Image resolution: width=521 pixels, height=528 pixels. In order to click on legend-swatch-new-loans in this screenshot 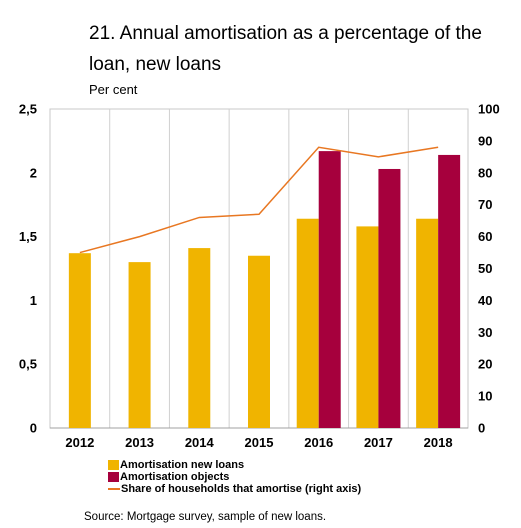, I will do `click(113, 465)`.